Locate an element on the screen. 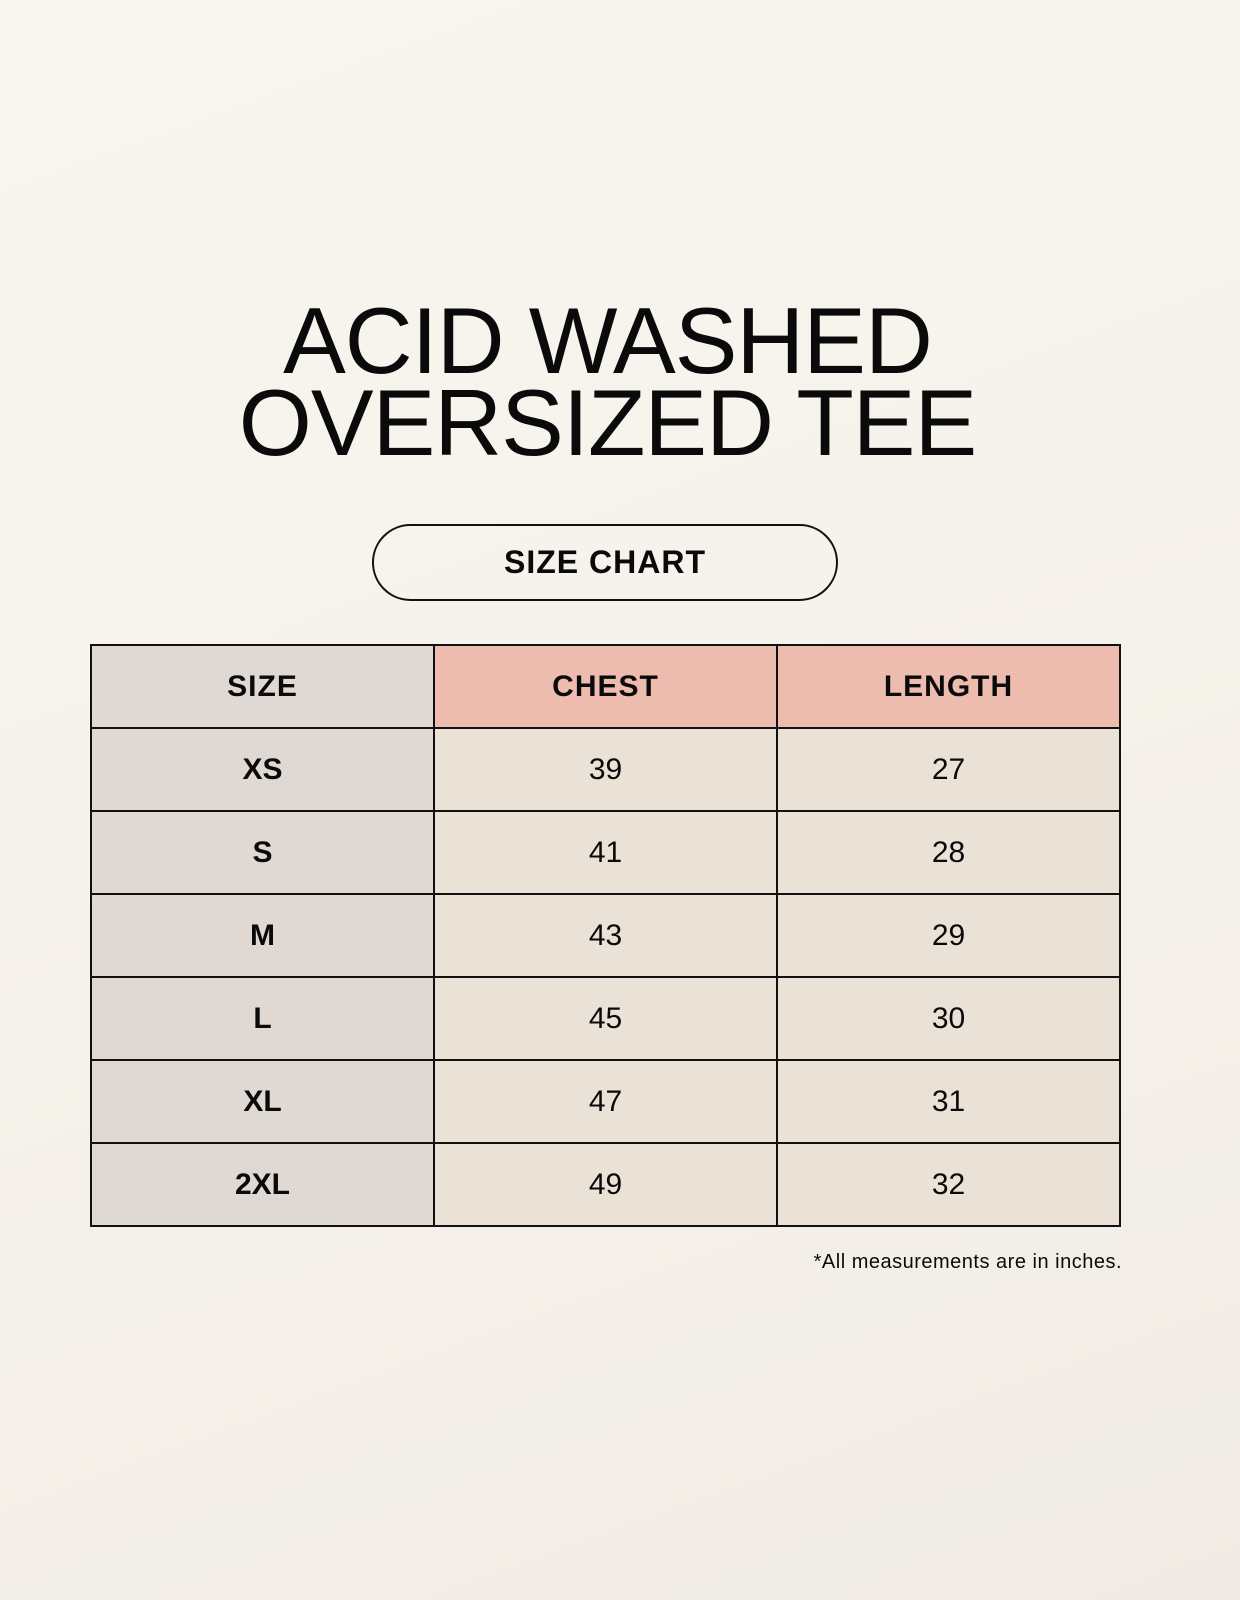 The width and height of the screenshot is (1240, 1600). footnote: *All measurements are in inches. is located at coordinates (967, 1262).